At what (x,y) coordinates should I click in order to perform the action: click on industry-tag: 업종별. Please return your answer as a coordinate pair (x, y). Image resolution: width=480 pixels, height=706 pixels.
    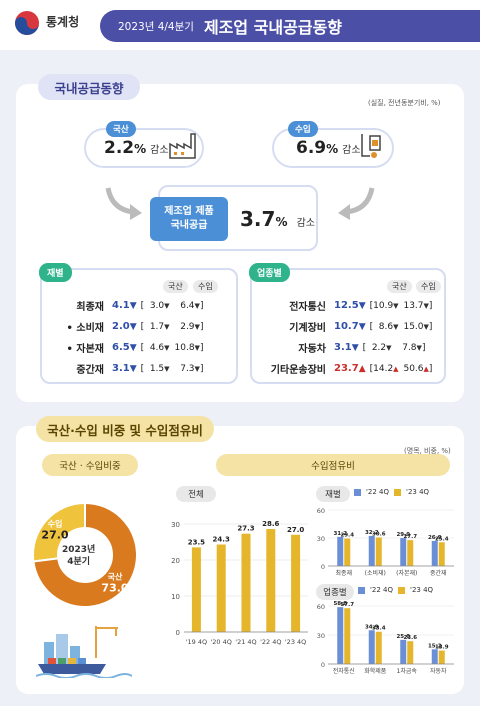
    Looking at the image, I should click on (269, 272).